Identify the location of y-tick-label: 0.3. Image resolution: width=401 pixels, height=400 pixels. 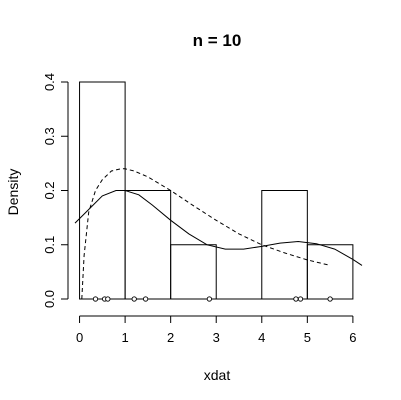
(49, 136).